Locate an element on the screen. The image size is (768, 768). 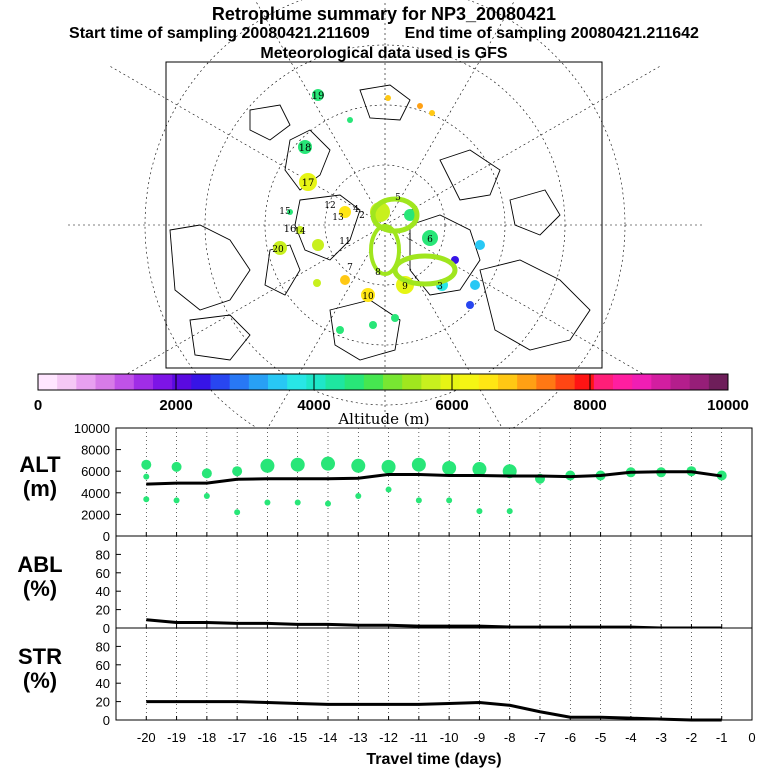
x-tick-label: -3 is located at coordinates (661, 737).